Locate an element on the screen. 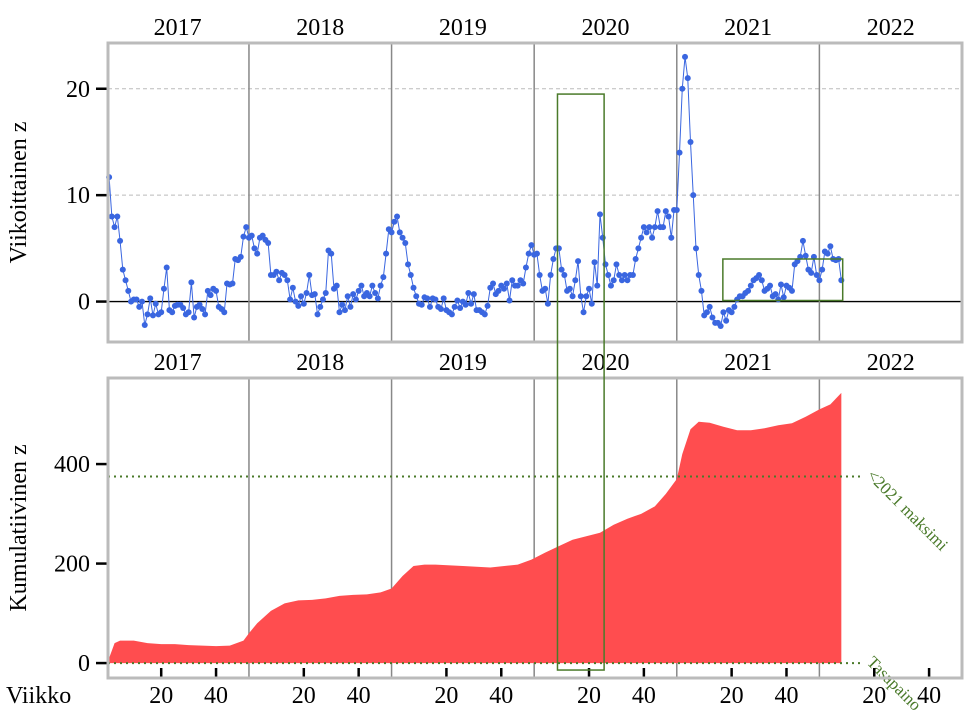  y-tick-label: 20 is located at coordinates (78, 90).